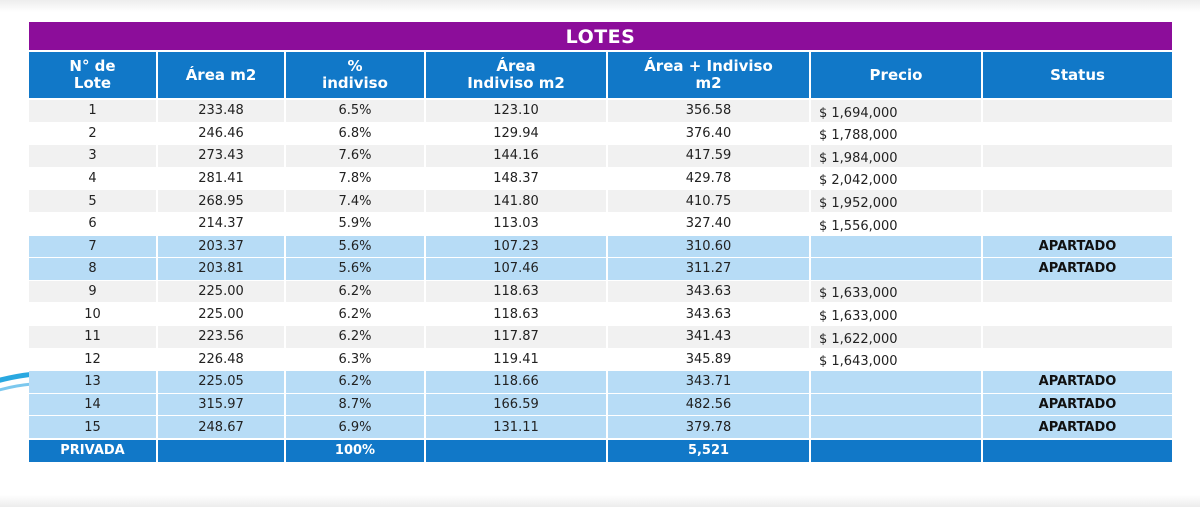  What do you see at coordinates (222, 427) in the screenshot?
I see `cell-area: 248.67` at bounding box center [222, 427].